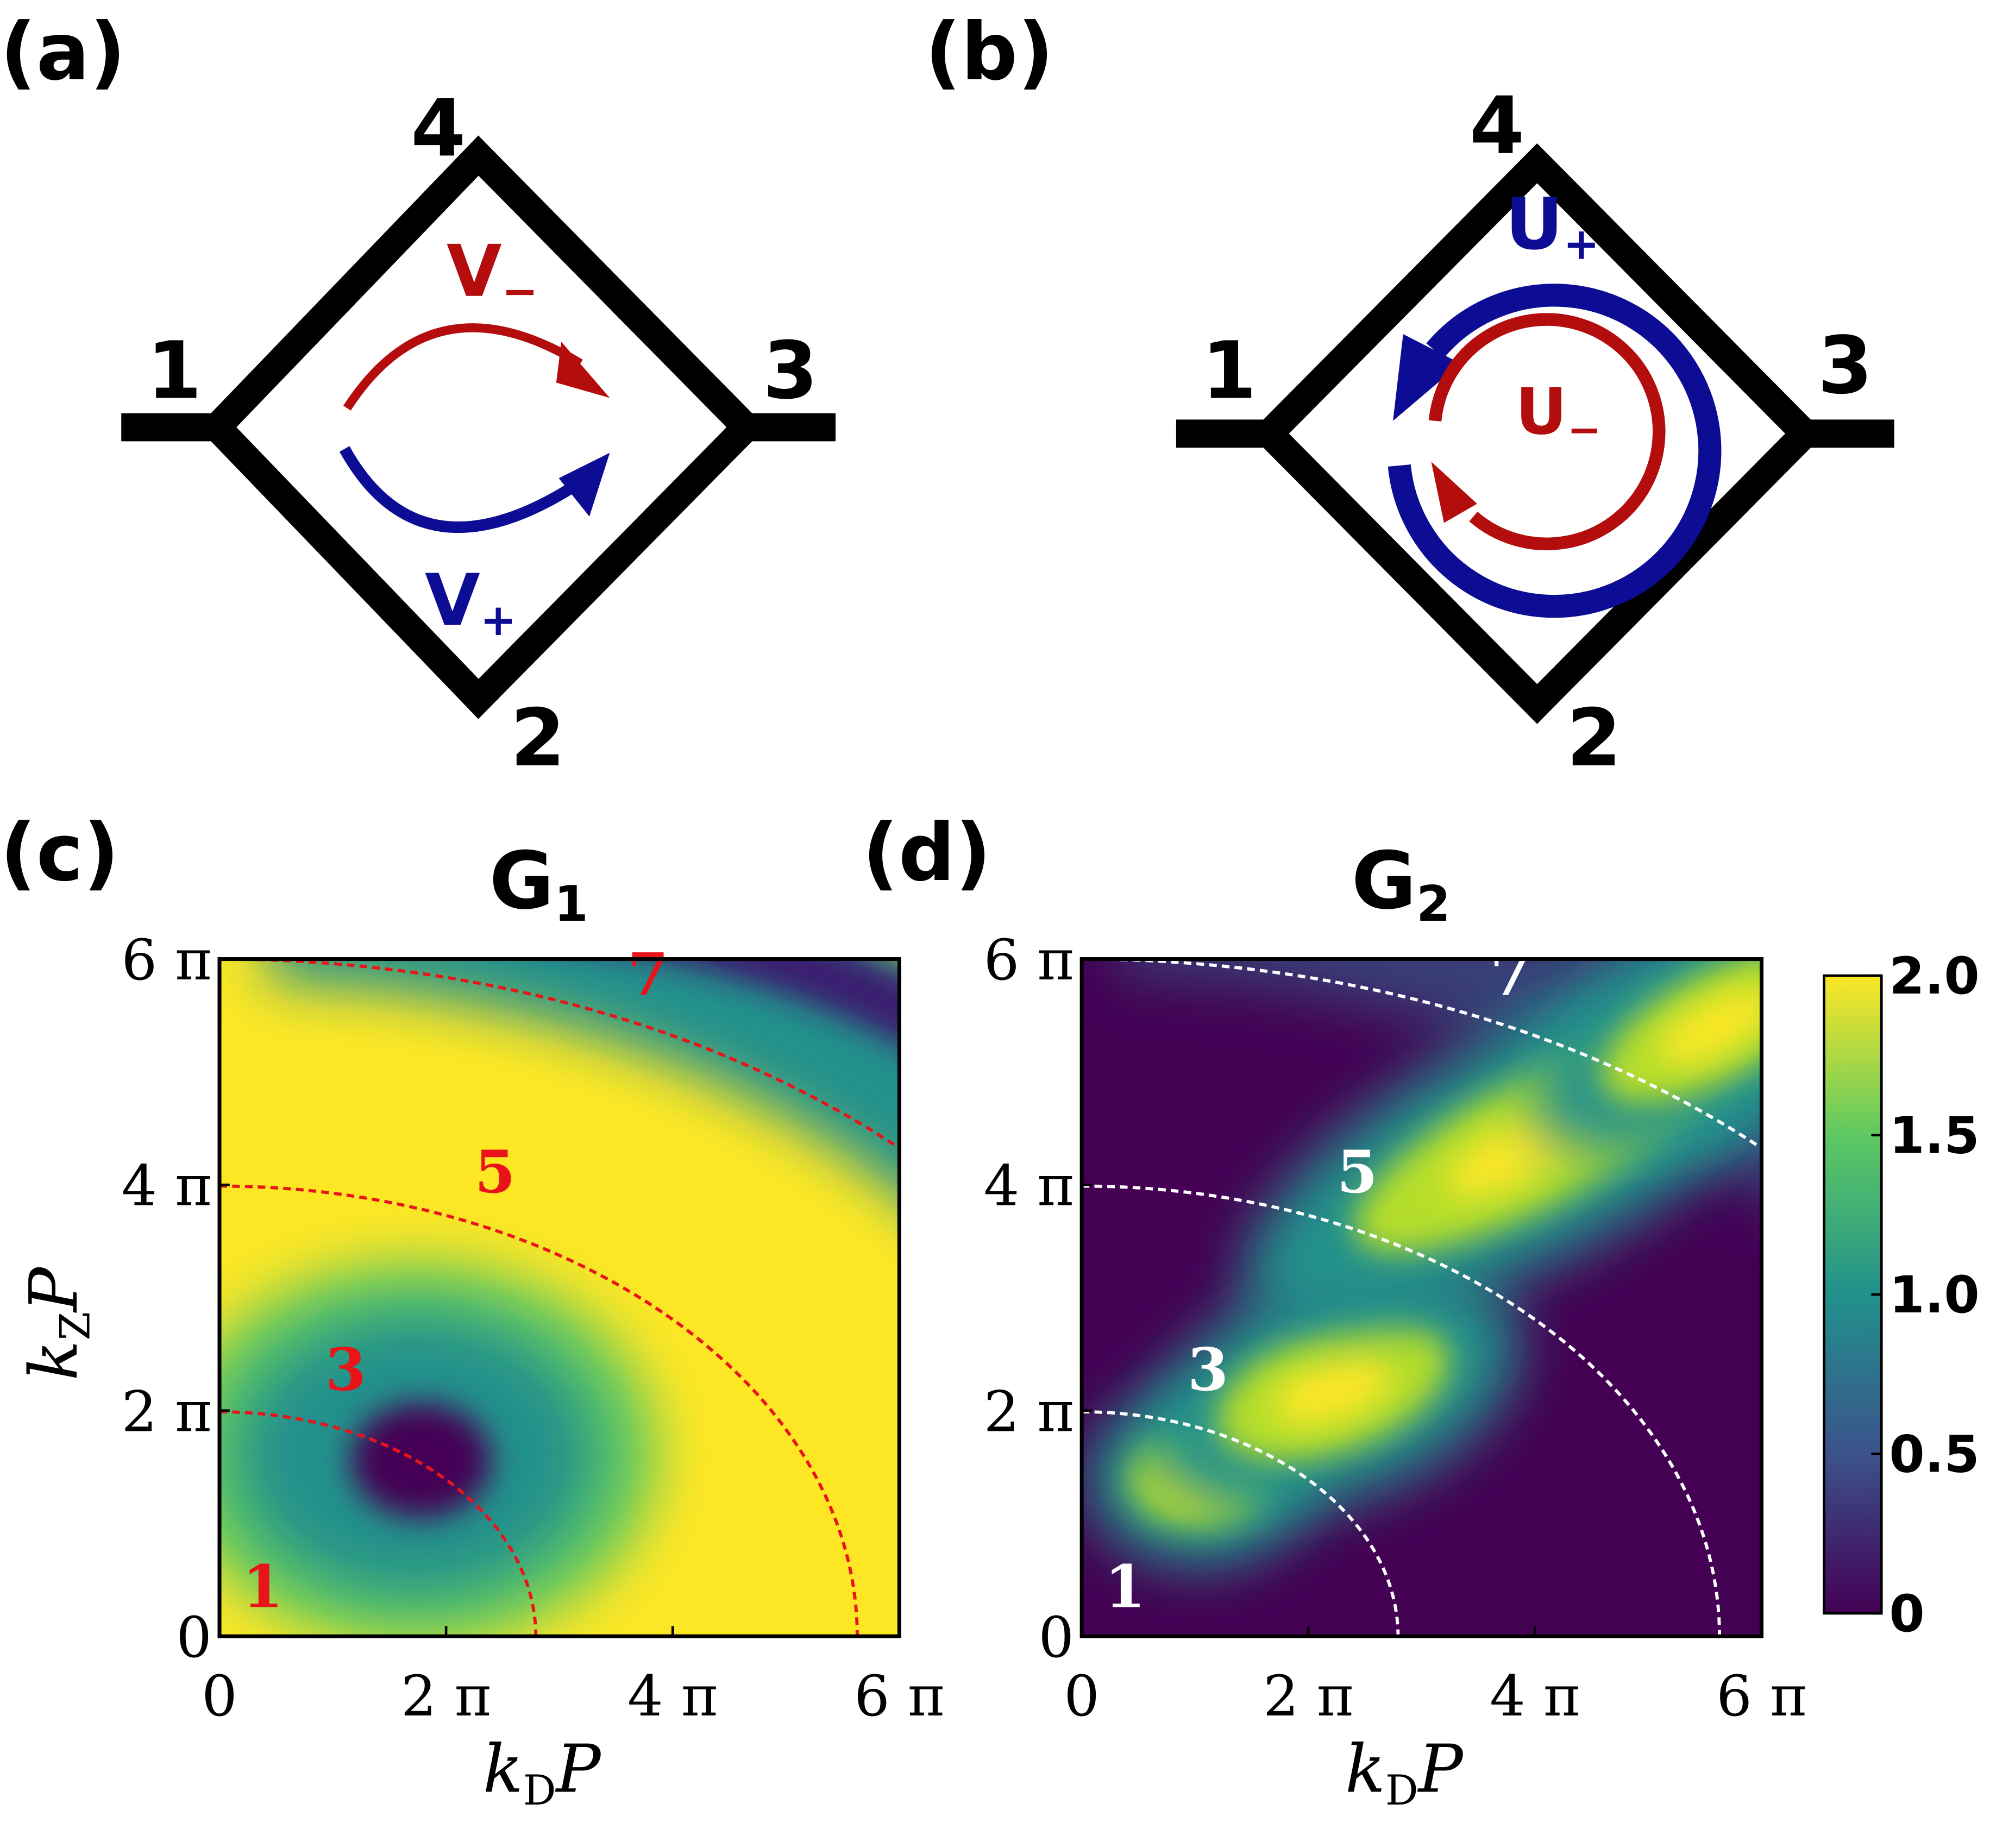 This screenshot has width=1990, height=1848. I want to click on arrow-label: V+, so click(471, 602).